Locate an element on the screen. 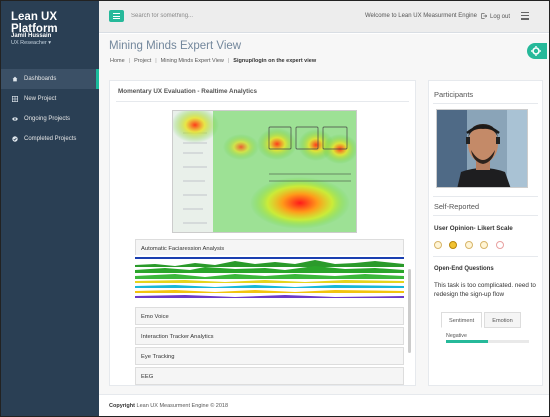 This screenshot has width=550, height=417. tab-emotion: Emotion is located at coordinates (502, 320).